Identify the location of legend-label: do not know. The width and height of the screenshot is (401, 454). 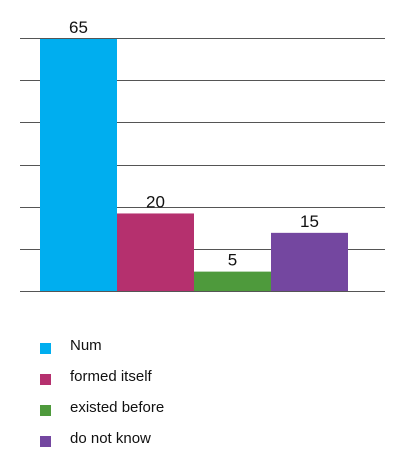
(110, 438).